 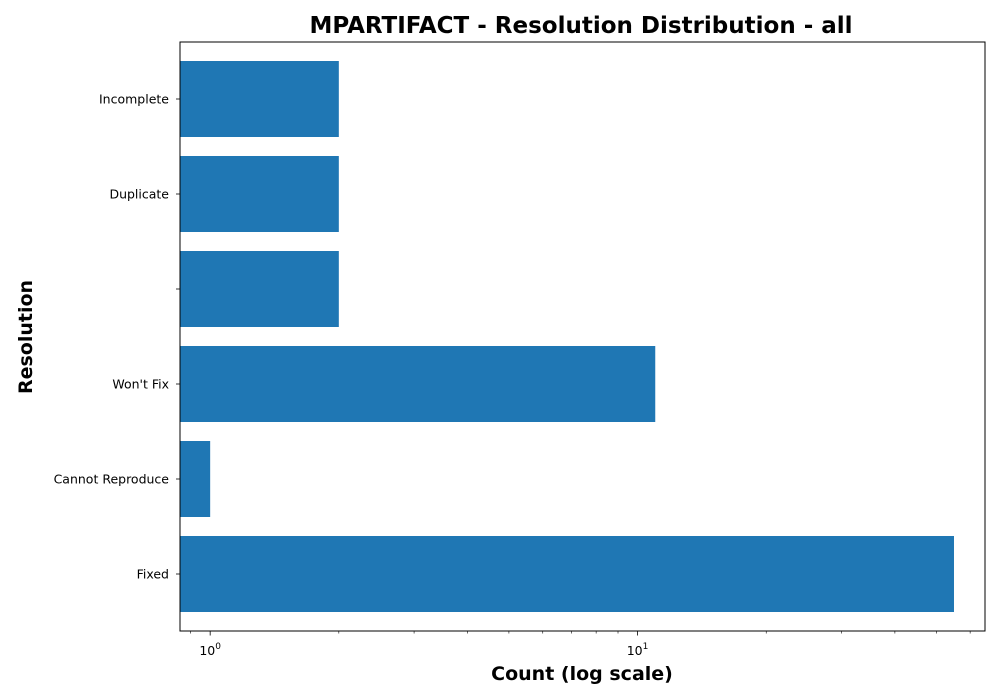 I want to click on bar-cannot-reproduce, so click(x=195, y=479).